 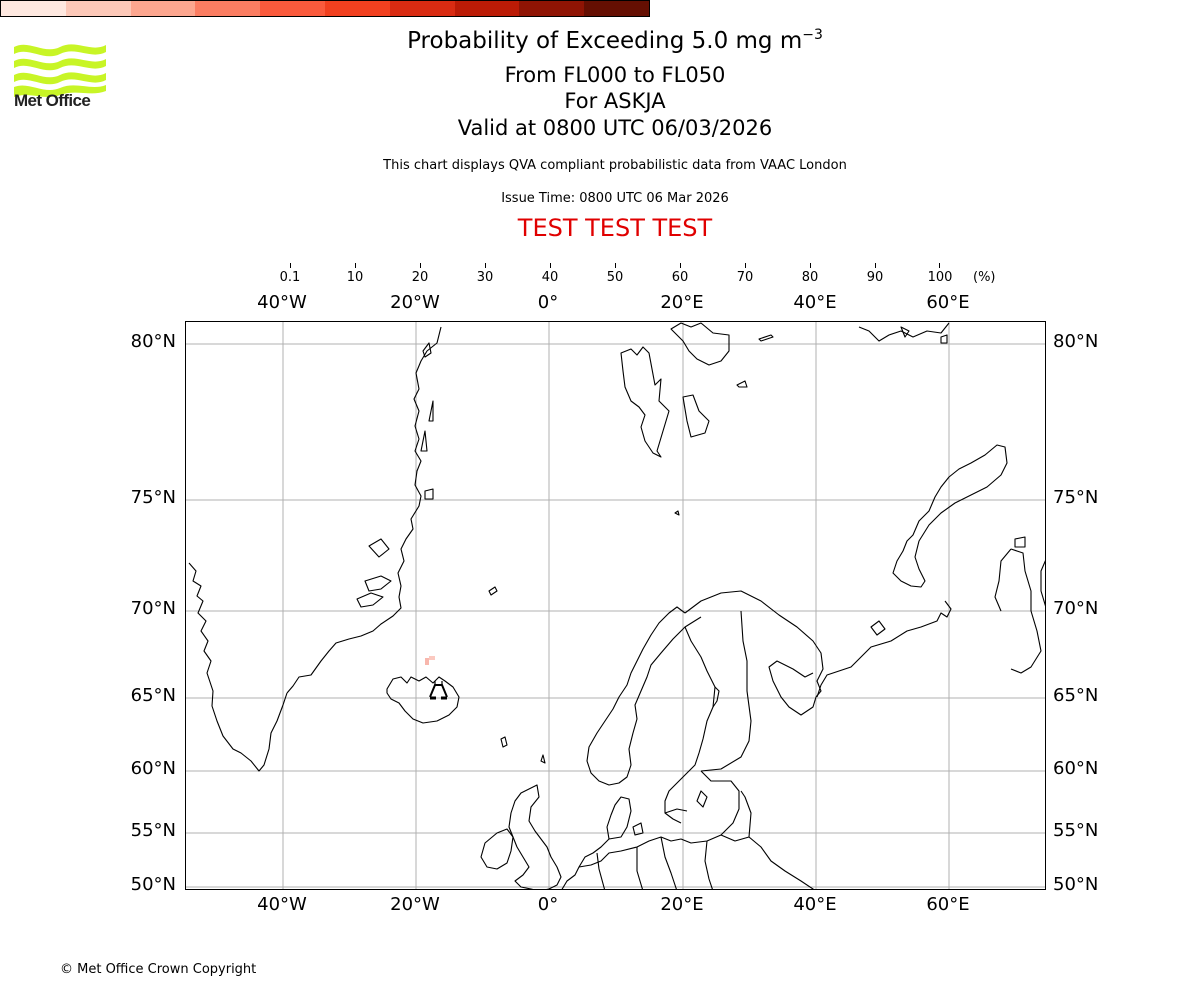 I want to click on lat-label-right: 75°N, so click(x=1076, y=497).